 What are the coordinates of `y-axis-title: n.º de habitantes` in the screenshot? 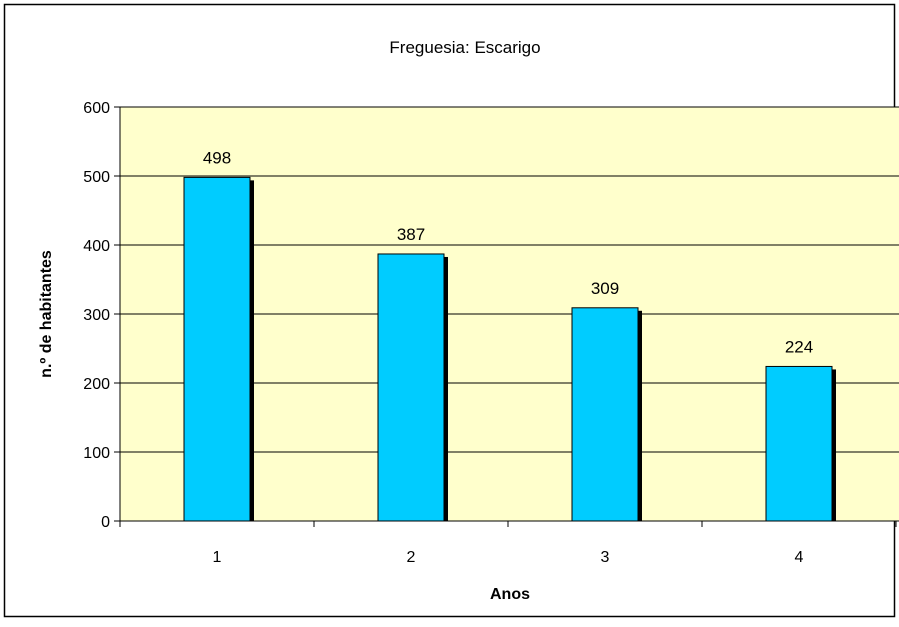 It's located at (46, 314).